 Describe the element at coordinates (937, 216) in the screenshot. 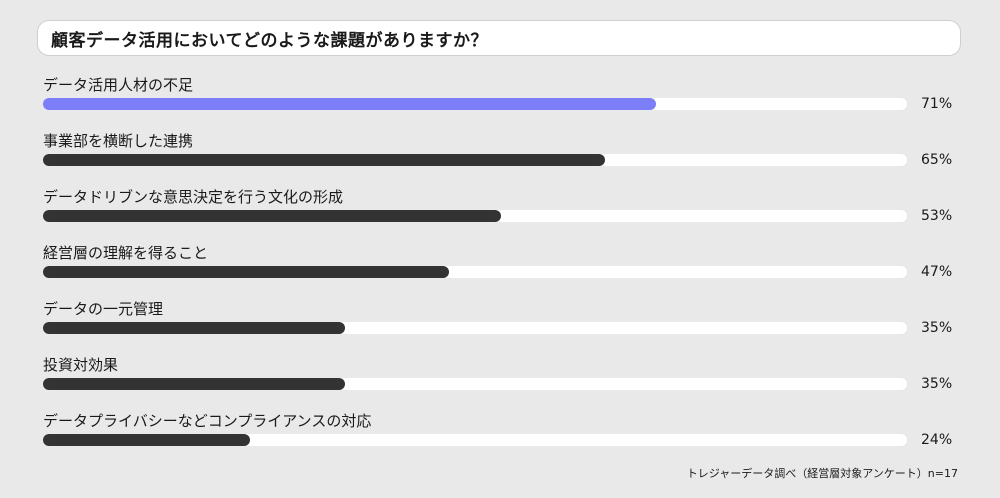

I see `bar-value-label: 53%` at that location.